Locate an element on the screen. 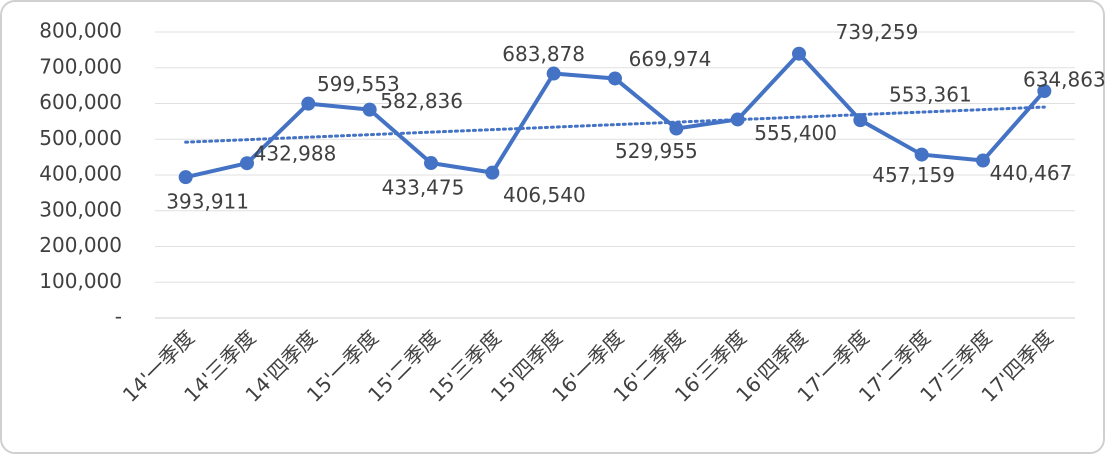 The image size is (1106, 455). data-label: 669,974 is located at coordinates (670, 59).